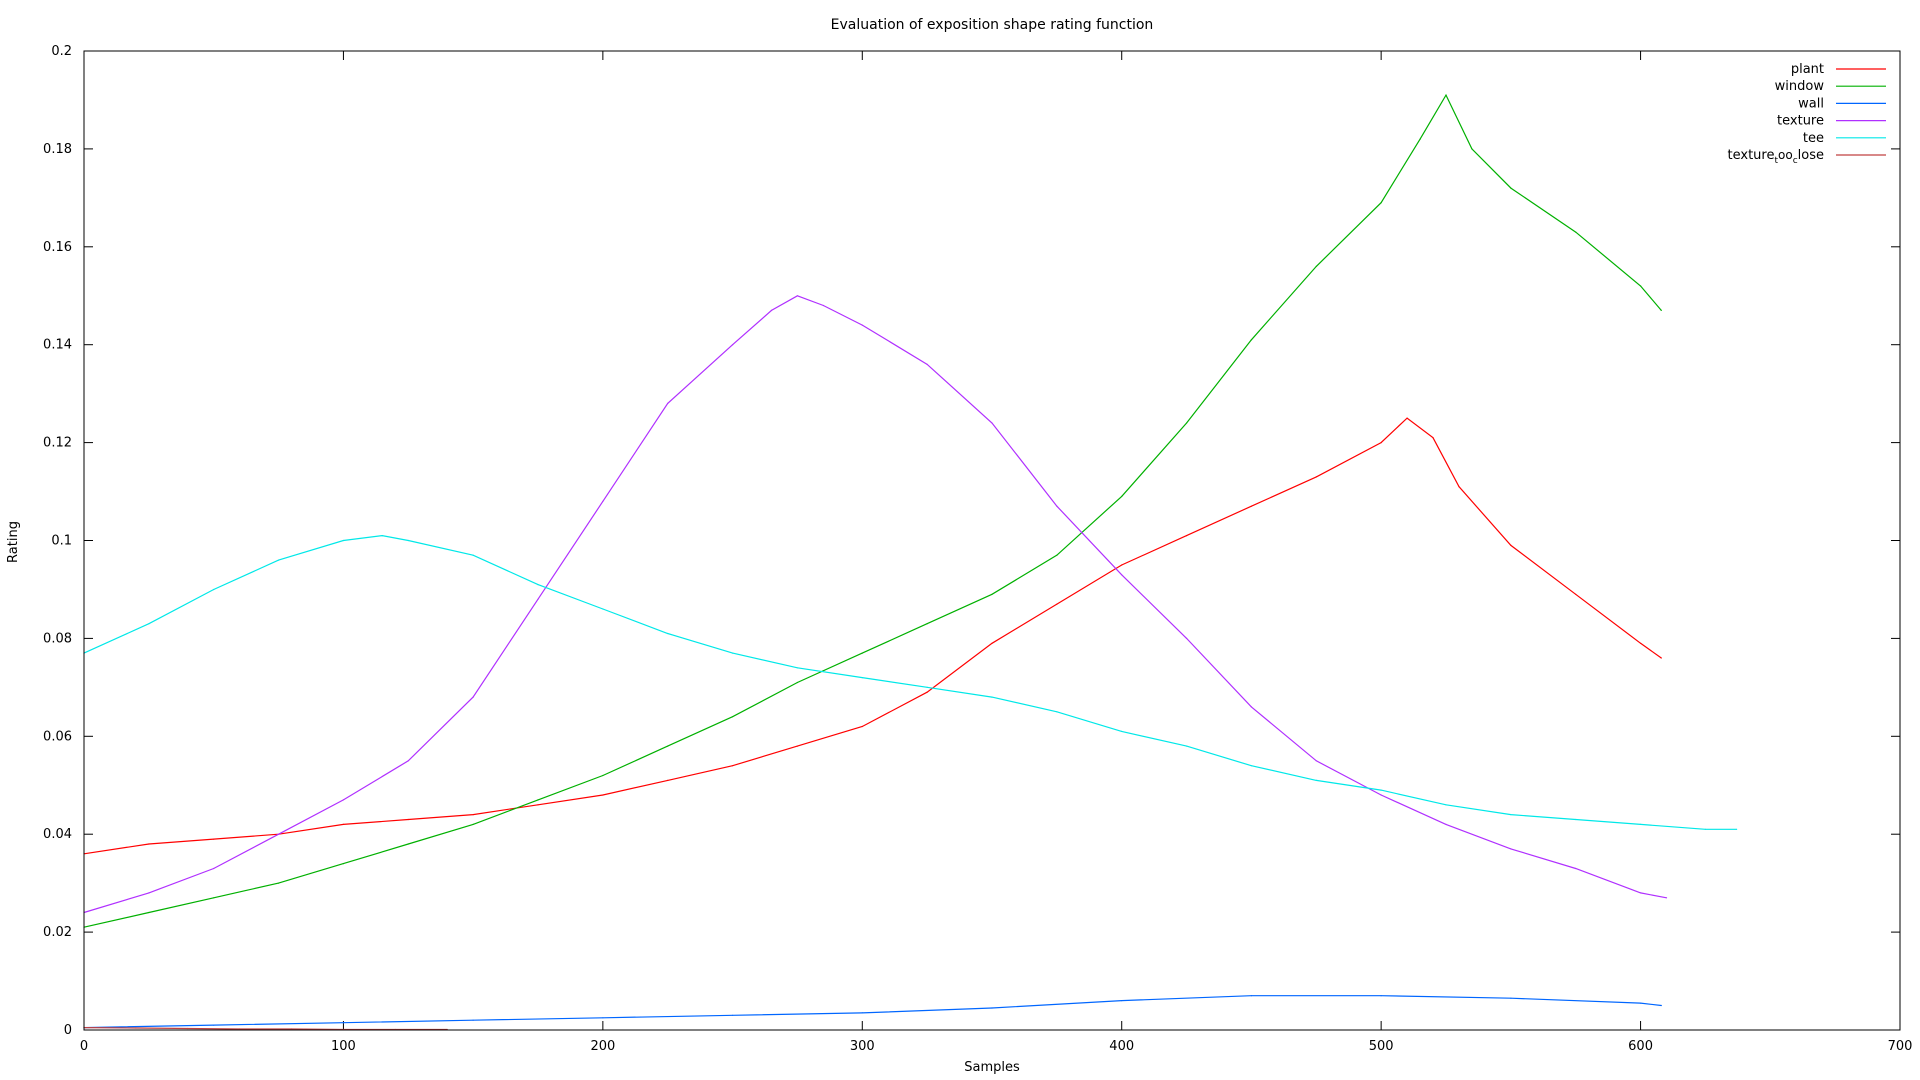 Image resolution: width=1920 pixels, height=1080 pixels. I want to click on y-tick-label: 0.1, so click(61, 541).